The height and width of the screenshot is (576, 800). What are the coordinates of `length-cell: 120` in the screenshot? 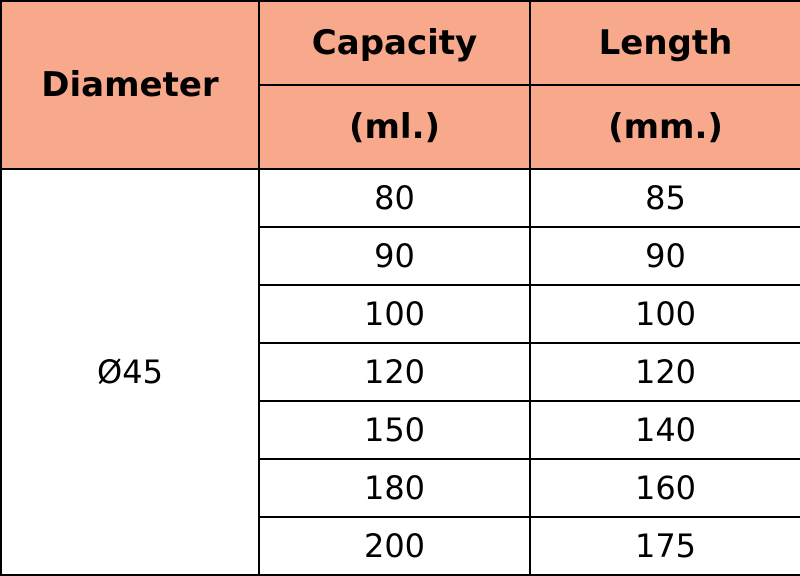 It's located at (664, 372).